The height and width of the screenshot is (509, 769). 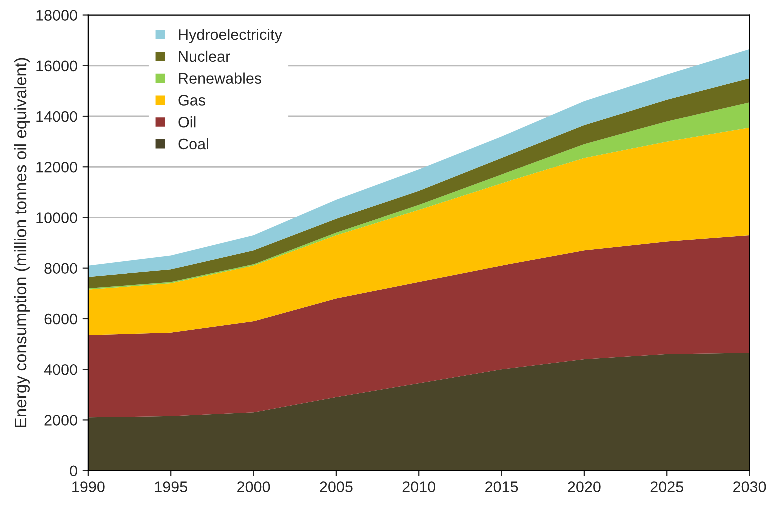 What do you see at coordinates (57, 218) in the screenshot?
I see `y-tick-label: 10000` at bounding box center [57, 218].